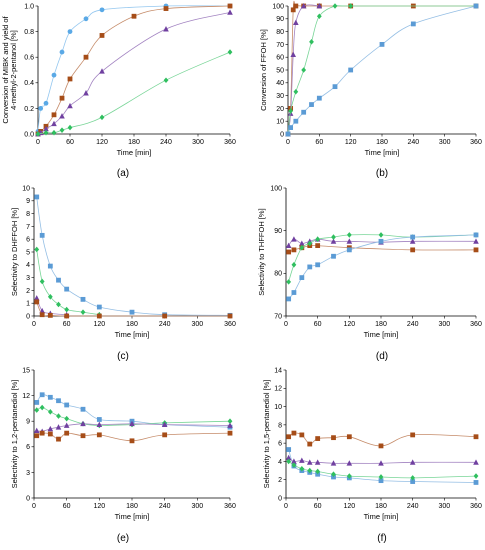  Describe the element at coordinates (382, 173) in the screenshot. I see `panel-label: (b)` at that location.